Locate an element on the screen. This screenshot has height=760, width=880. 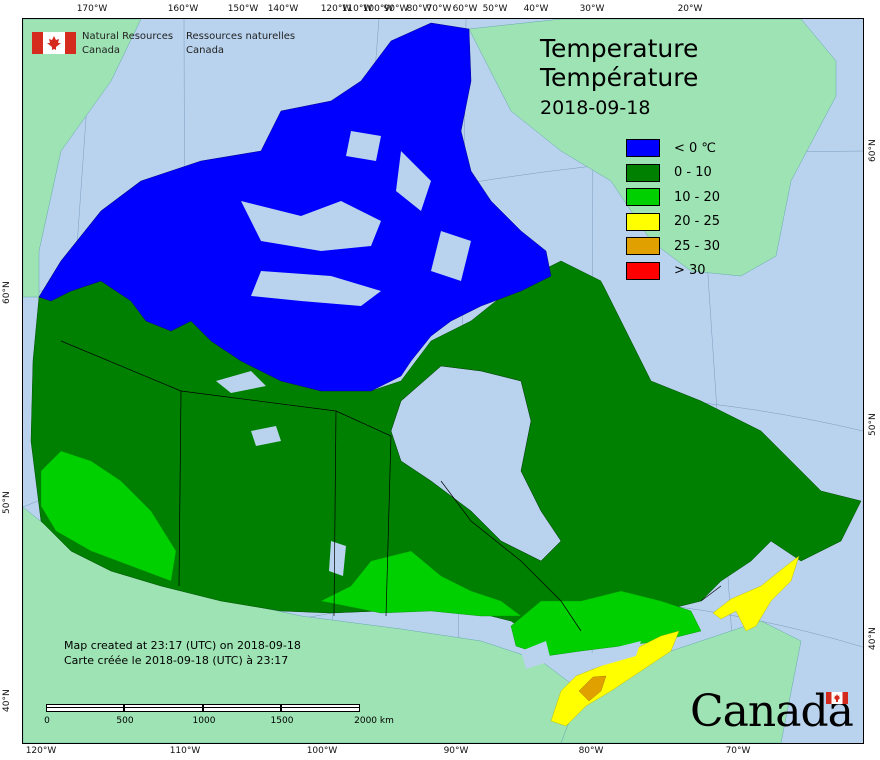
scale-label: 2000 km is located at coordinates (374, 721).